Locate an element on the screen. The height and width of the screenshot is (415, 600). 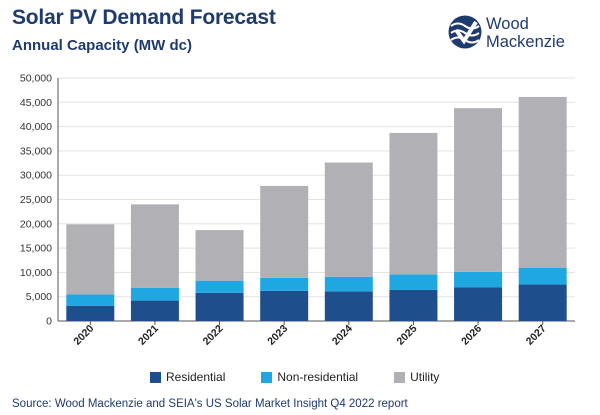
y-tick-label: 45,000 is located at coordinates (36, 103).